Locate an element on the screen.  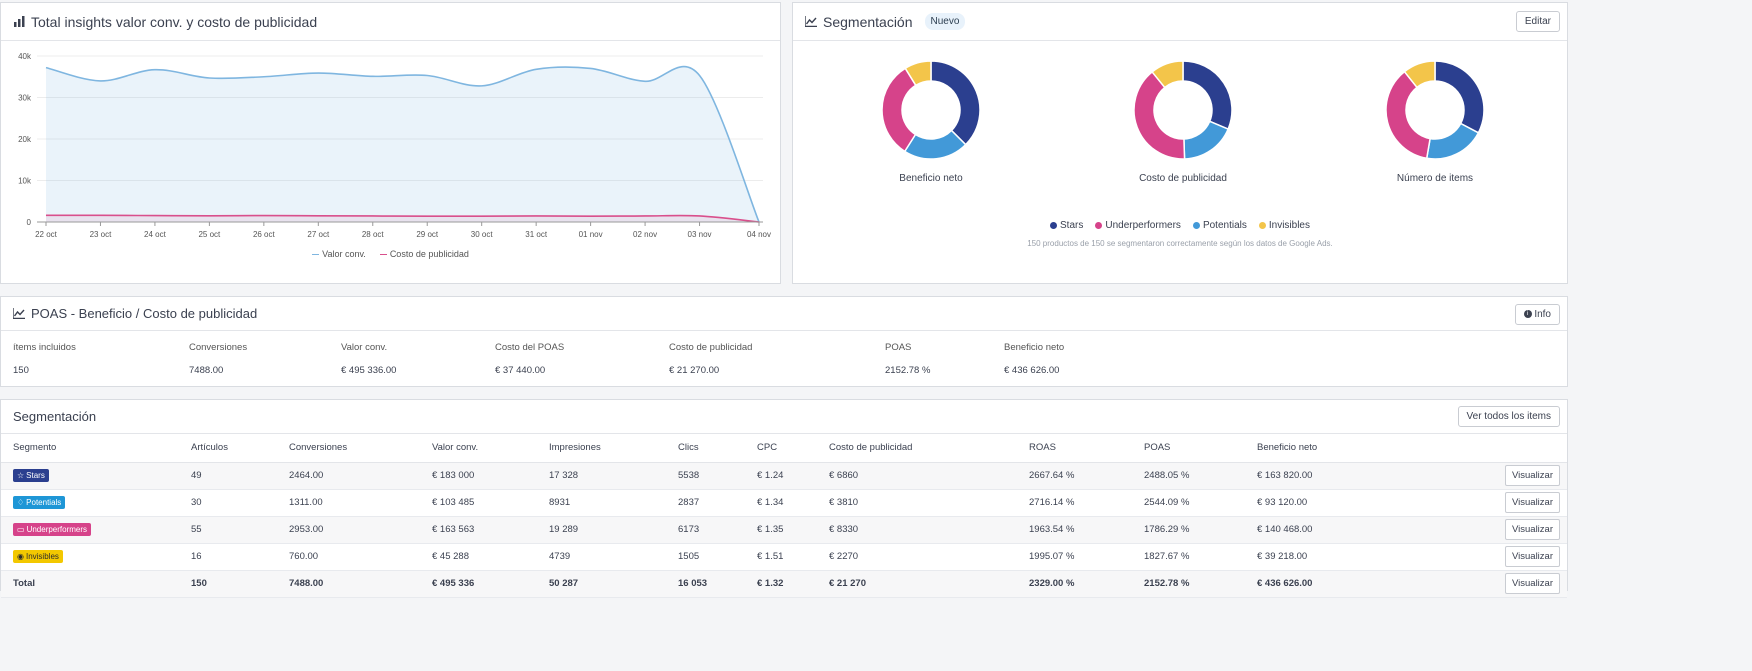
legend-underperformers: Underperformers is located at coordinates (1138, 225).